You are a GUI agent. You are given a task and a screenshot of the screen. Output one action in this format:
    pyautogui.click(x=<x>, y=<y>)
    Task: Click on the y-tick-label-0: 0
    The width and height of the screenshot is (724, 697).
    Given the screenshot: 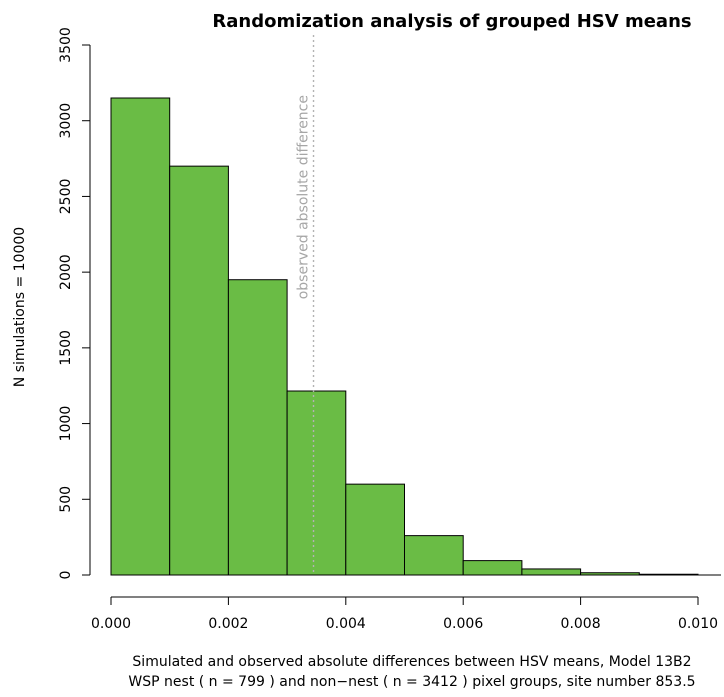 What is the action you would take?
    pyautogui.click(x=66, y=575)
    